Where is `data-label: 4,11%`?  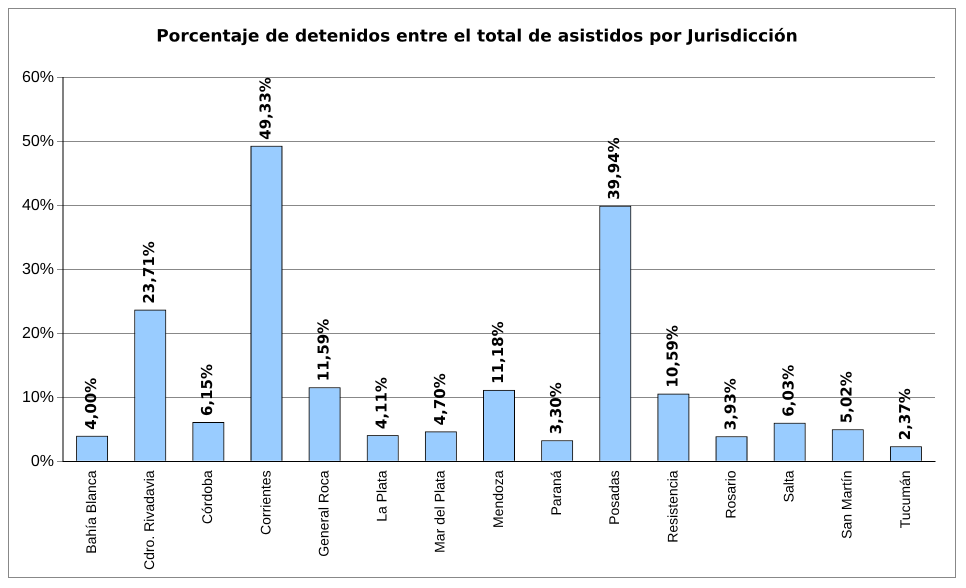 data-label: 4,11% is located at coordinates (381, 403).